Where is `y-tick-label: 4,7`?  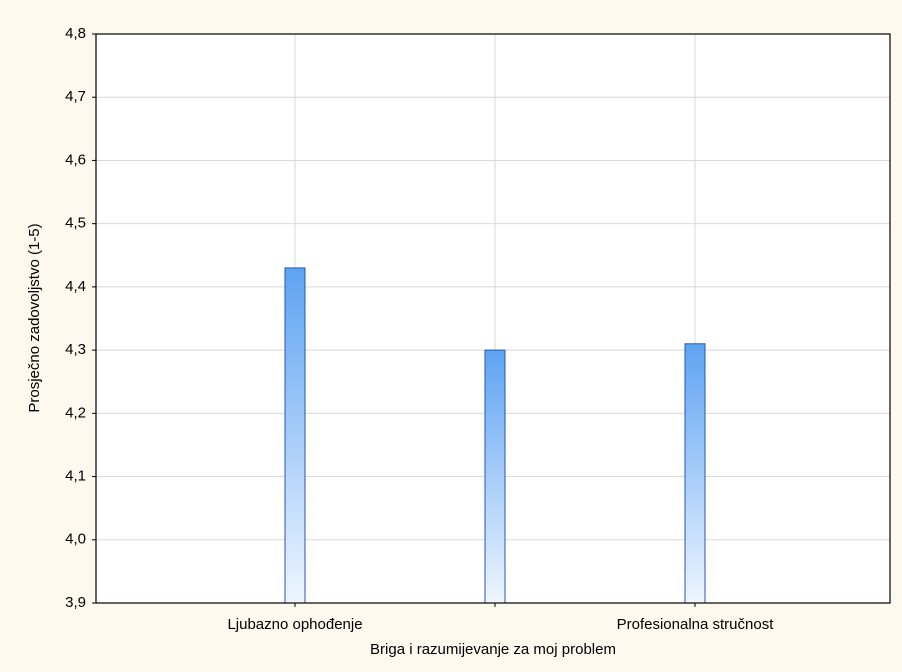 y-tick-label: 4,7 is located at coordinates (75, 96).